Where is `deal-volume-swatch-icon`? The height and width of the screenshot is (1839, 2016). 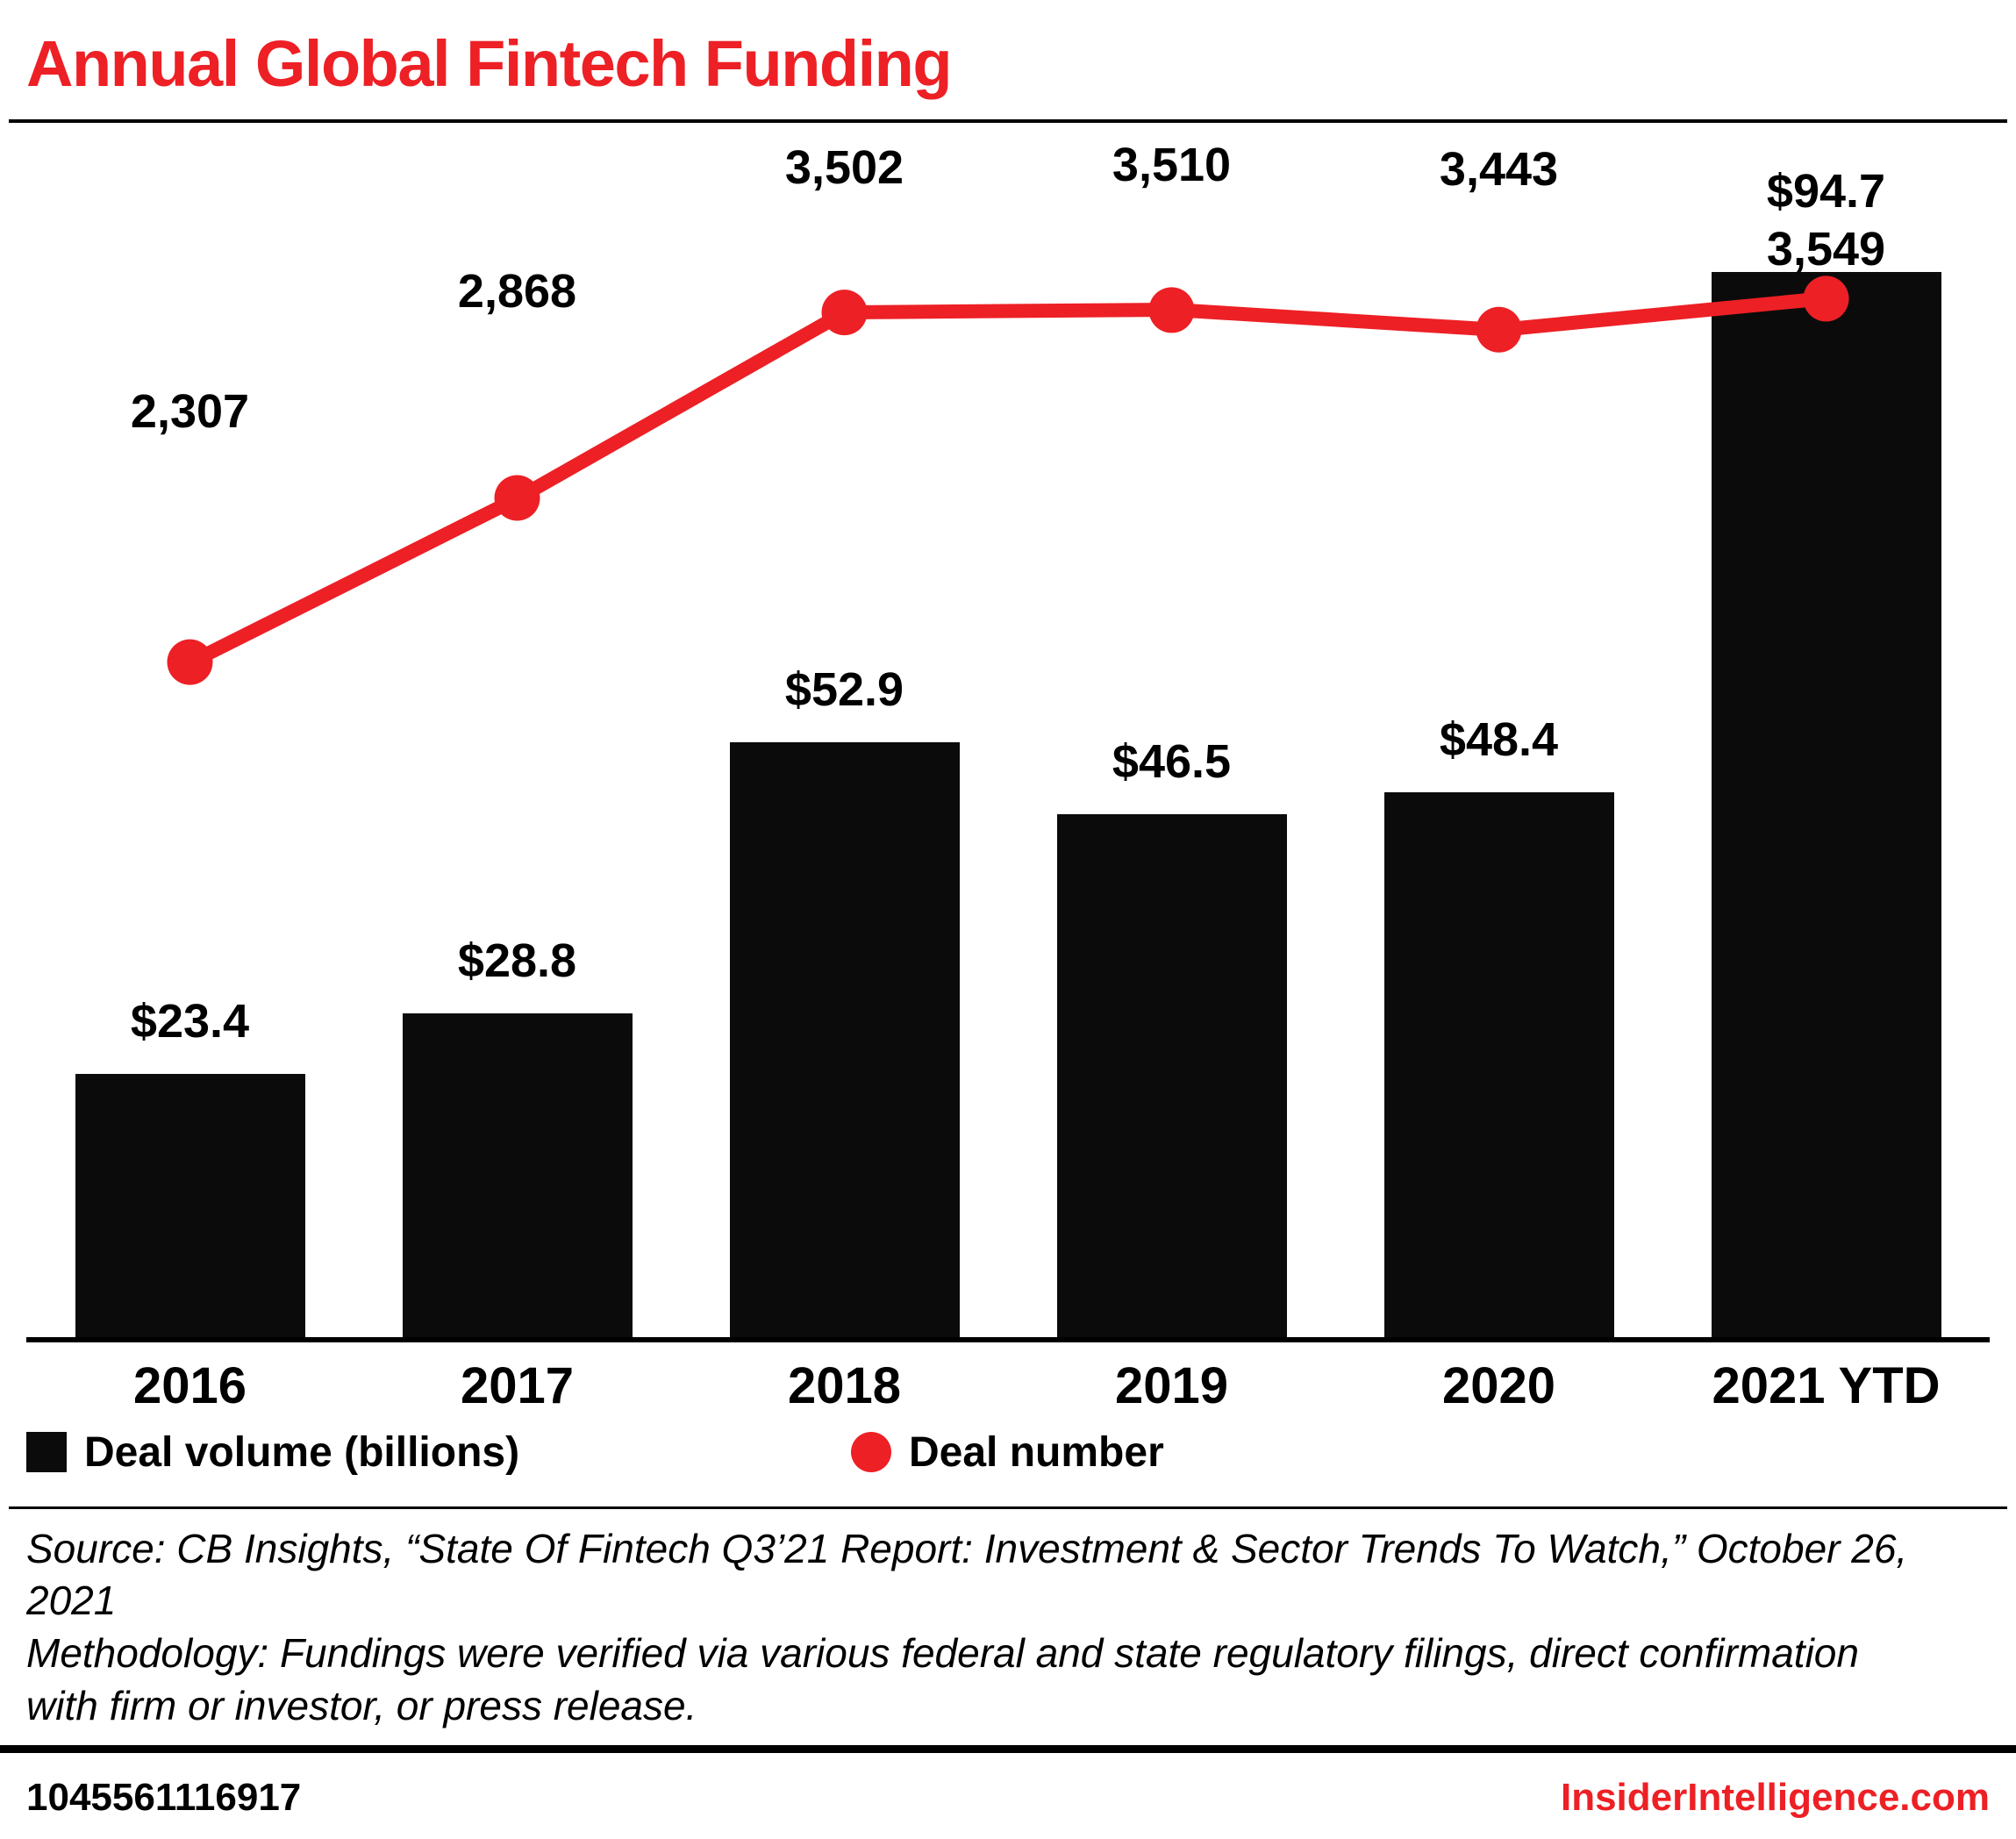
deal-volume-swatch-icon is located at coordinates (46, 1452).